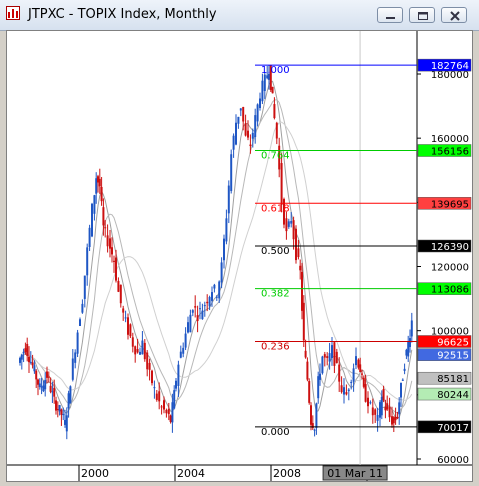 The width and height of the screenshot is (479, 486). I want to click on price-label: 92515, so click(444, 355).